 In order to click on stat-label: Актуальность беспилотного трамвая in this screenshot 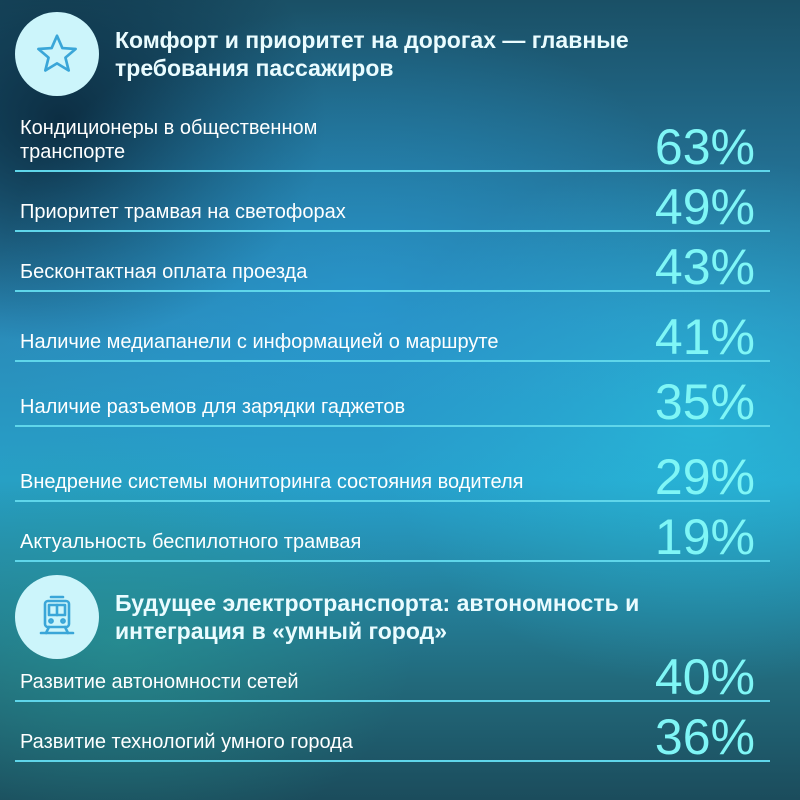, I will do `click(191, 542)`.